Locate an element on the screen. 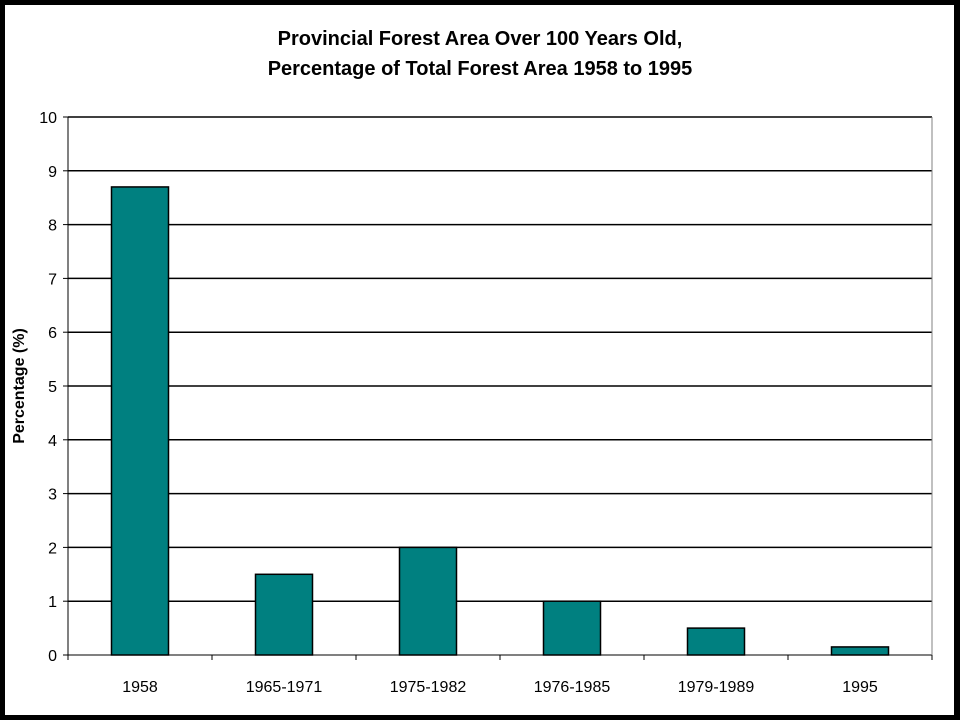 Image resolution: width=960 pixels, height=720 pixels. x-tick-label: 1976-1985 is located at coordinates (572, 687).